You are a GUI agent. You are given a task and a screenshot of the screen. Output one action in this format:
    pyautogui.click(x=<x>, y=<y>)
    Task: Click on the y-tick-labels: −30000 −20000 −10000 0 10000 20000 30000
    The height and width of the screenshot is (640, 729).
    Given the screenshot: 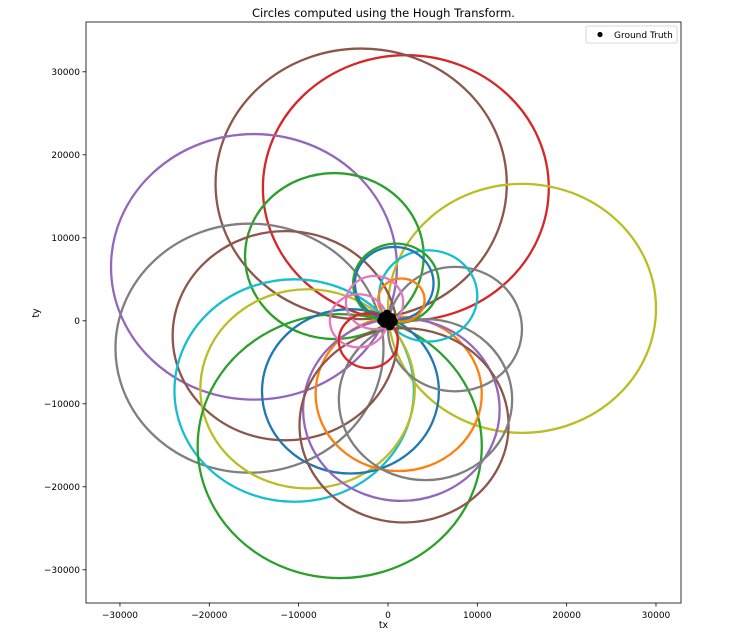 What is the action you would take?
    pyautogui.click(x=62, y=322)
    